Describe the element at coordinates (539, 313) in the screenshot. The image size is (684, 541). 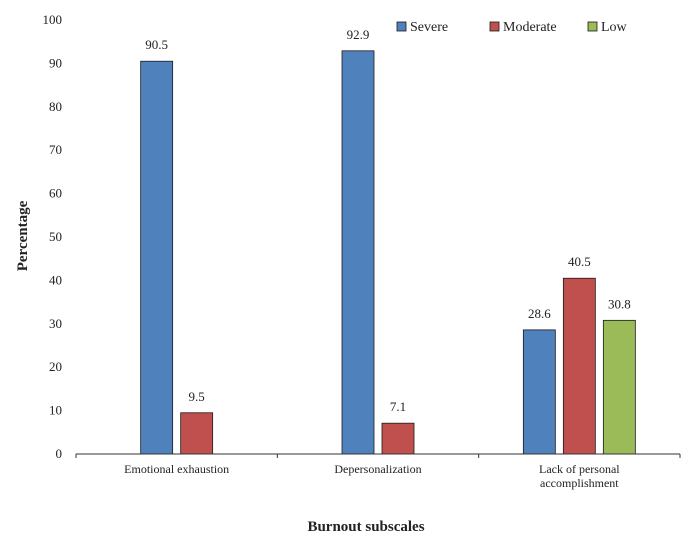
I see `data-label: 28.6` at that location.